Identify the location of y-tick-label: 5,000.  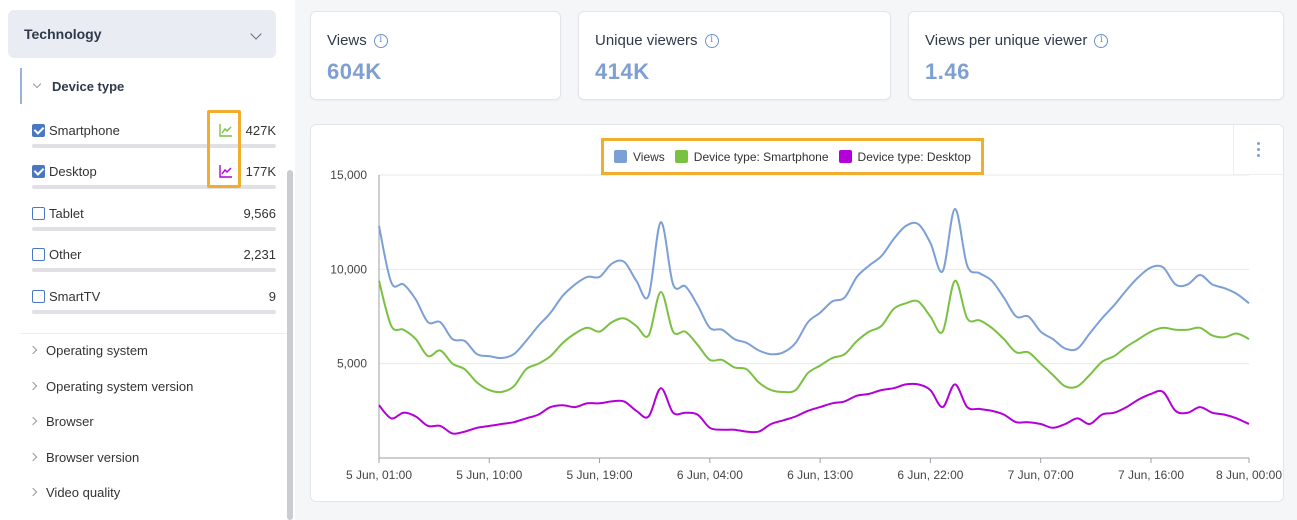
(352, 364).